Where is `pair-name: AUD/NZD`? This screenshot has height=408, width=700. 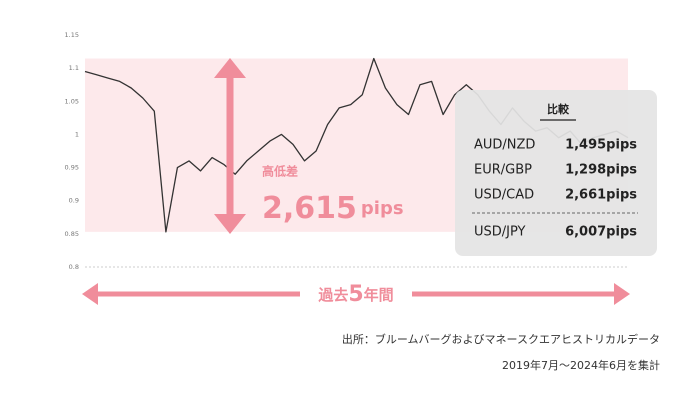
pair-name: AUD/NZD is located at coordinates (504, 145).